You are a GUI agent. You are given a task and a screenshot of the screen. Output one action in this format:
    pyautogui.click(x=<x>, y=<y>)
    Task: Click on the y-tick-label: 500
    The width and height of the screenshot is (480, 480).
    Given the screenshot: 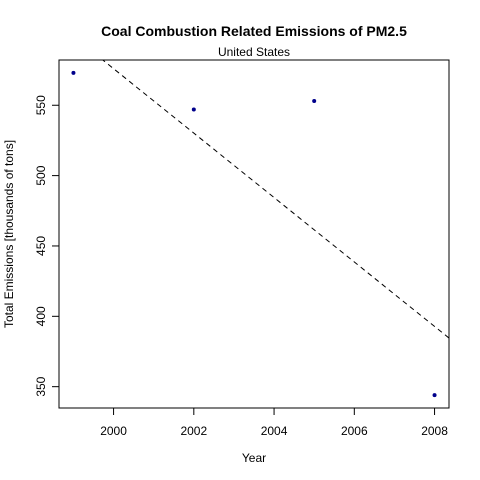 What is the action you would take?
    pyautogui.click(x=41, y=175)
    